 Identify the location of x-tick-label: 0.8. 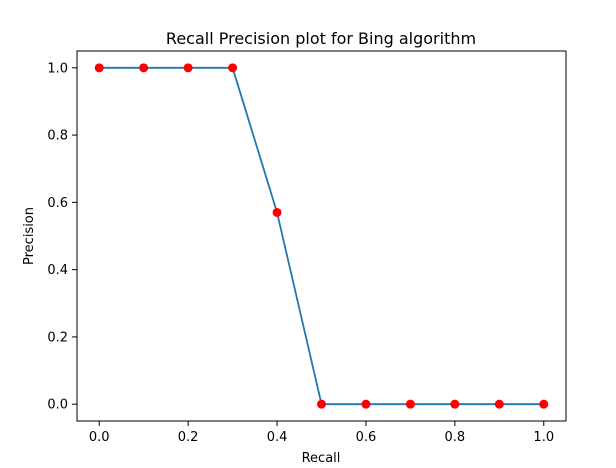
(455, 437).